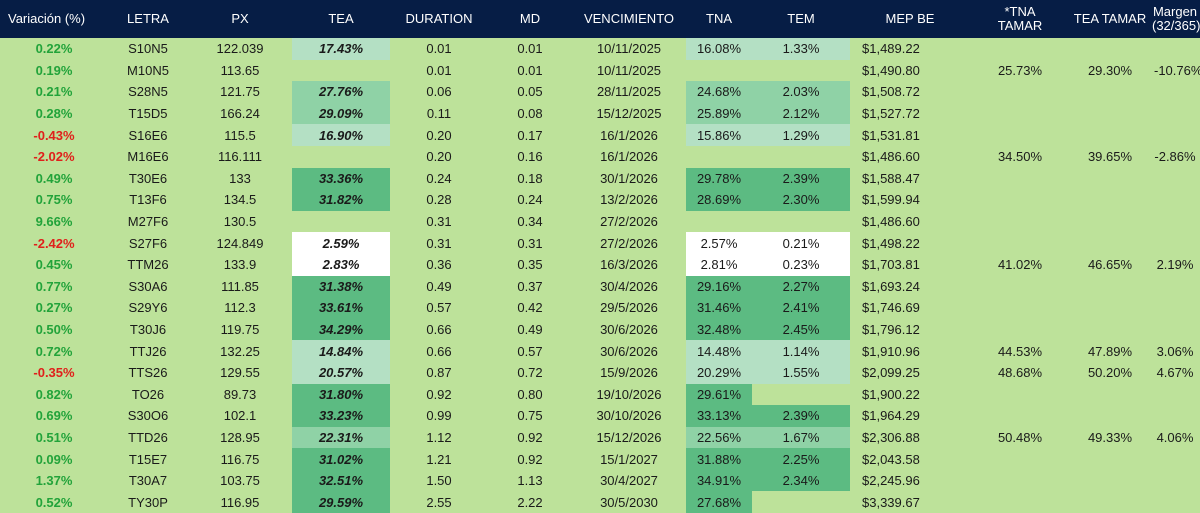 Image resolution: width=1200 pixels, height=513 pixels. I want to click on cell-variacion: 0.09%, so click(54, 459).